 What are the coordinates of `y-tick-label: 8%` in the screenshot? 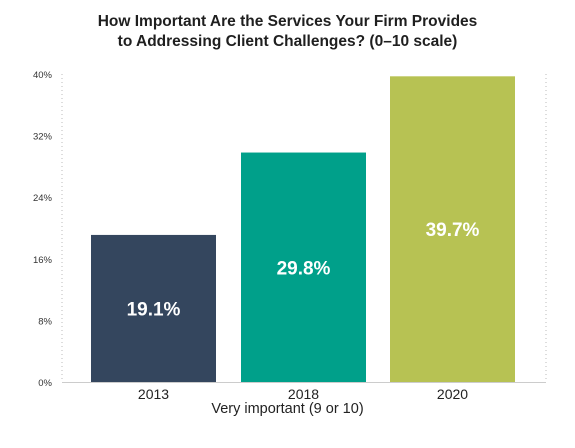 It's located at (45, 321).